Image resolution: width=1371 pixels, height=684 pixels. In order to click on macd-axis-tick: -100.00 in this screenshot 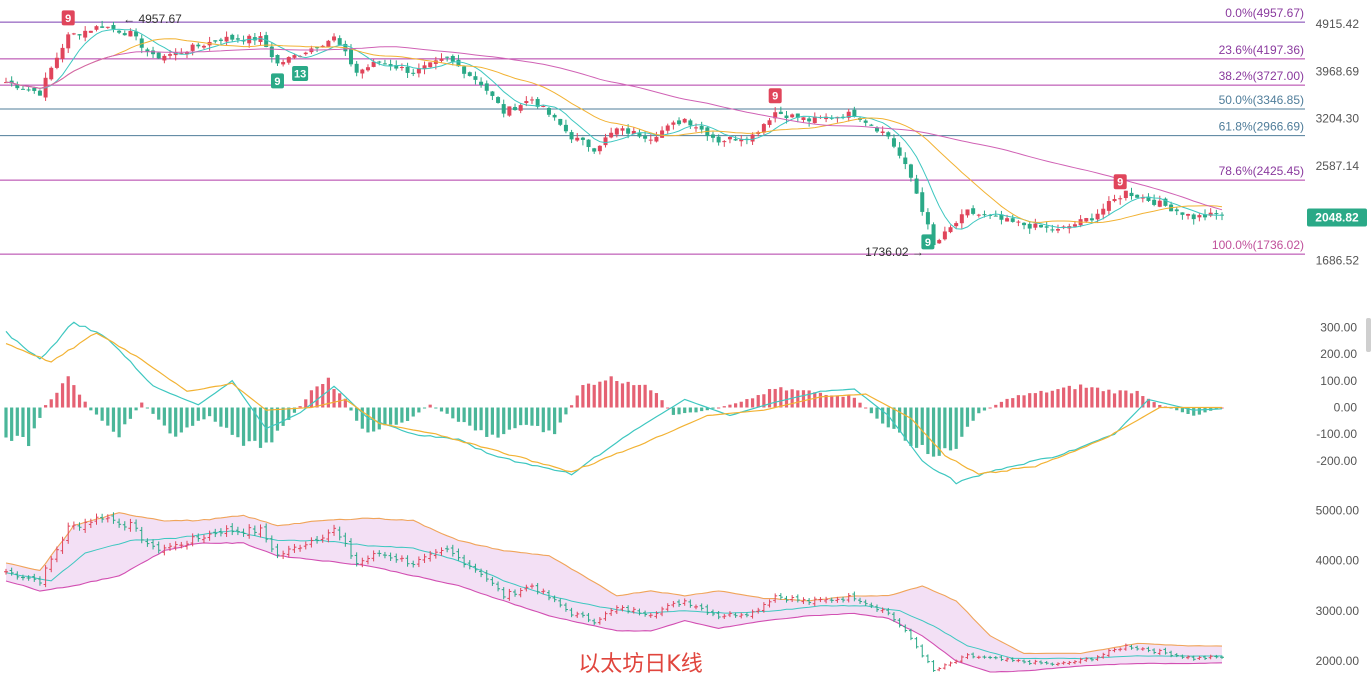, I will do `click(1336, 434)`.